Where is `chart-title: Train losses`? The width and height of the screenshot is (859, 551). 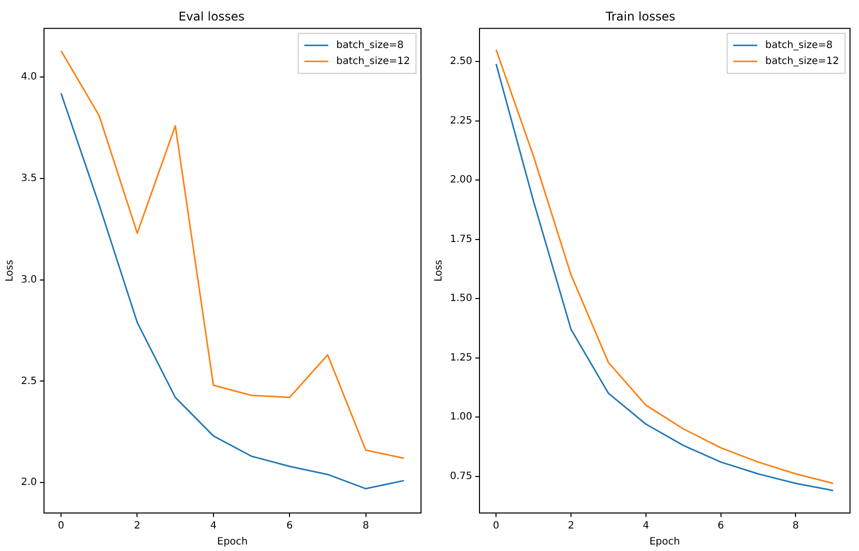
chart-title: Train losses is located at coordinates (640, 16).